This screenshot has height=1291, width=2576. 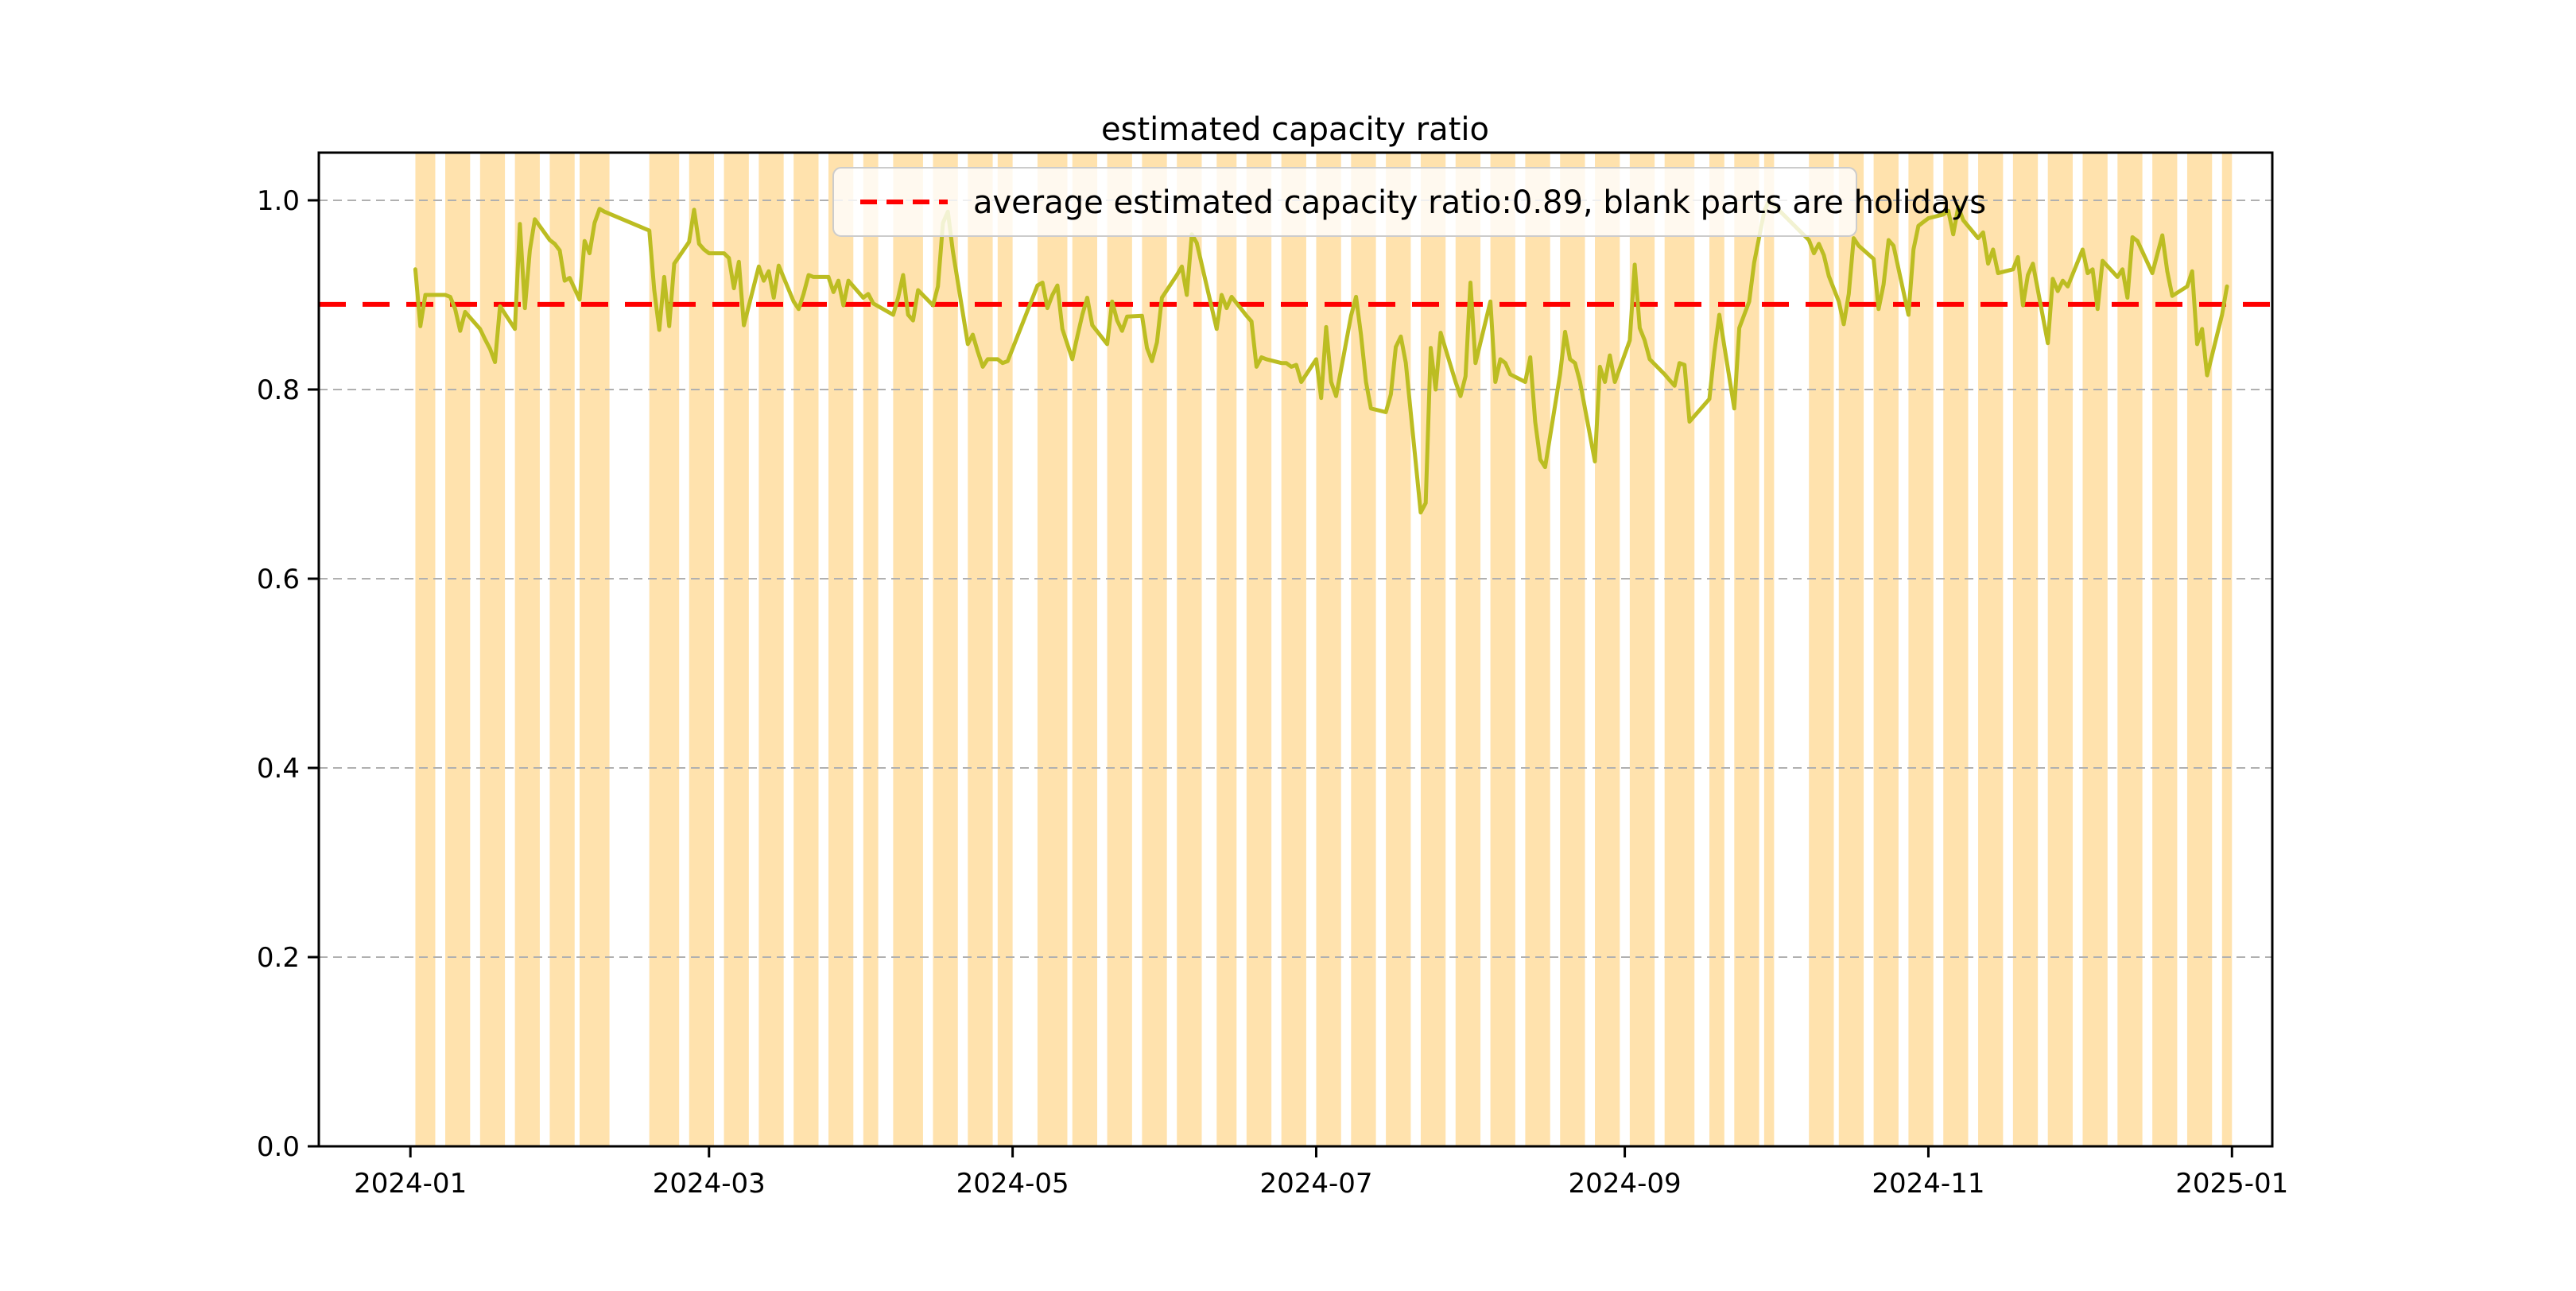 What do you see at coordinates (279, 390) in the screenshot?
I see `y-tick-label: 0.8` at bounding box center [279, 390].